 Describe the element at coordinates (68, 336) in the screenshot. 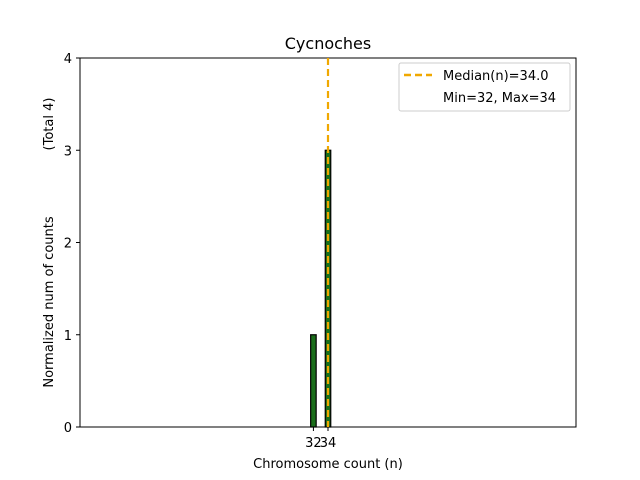

I see `y-tick-label: 1` at that location.